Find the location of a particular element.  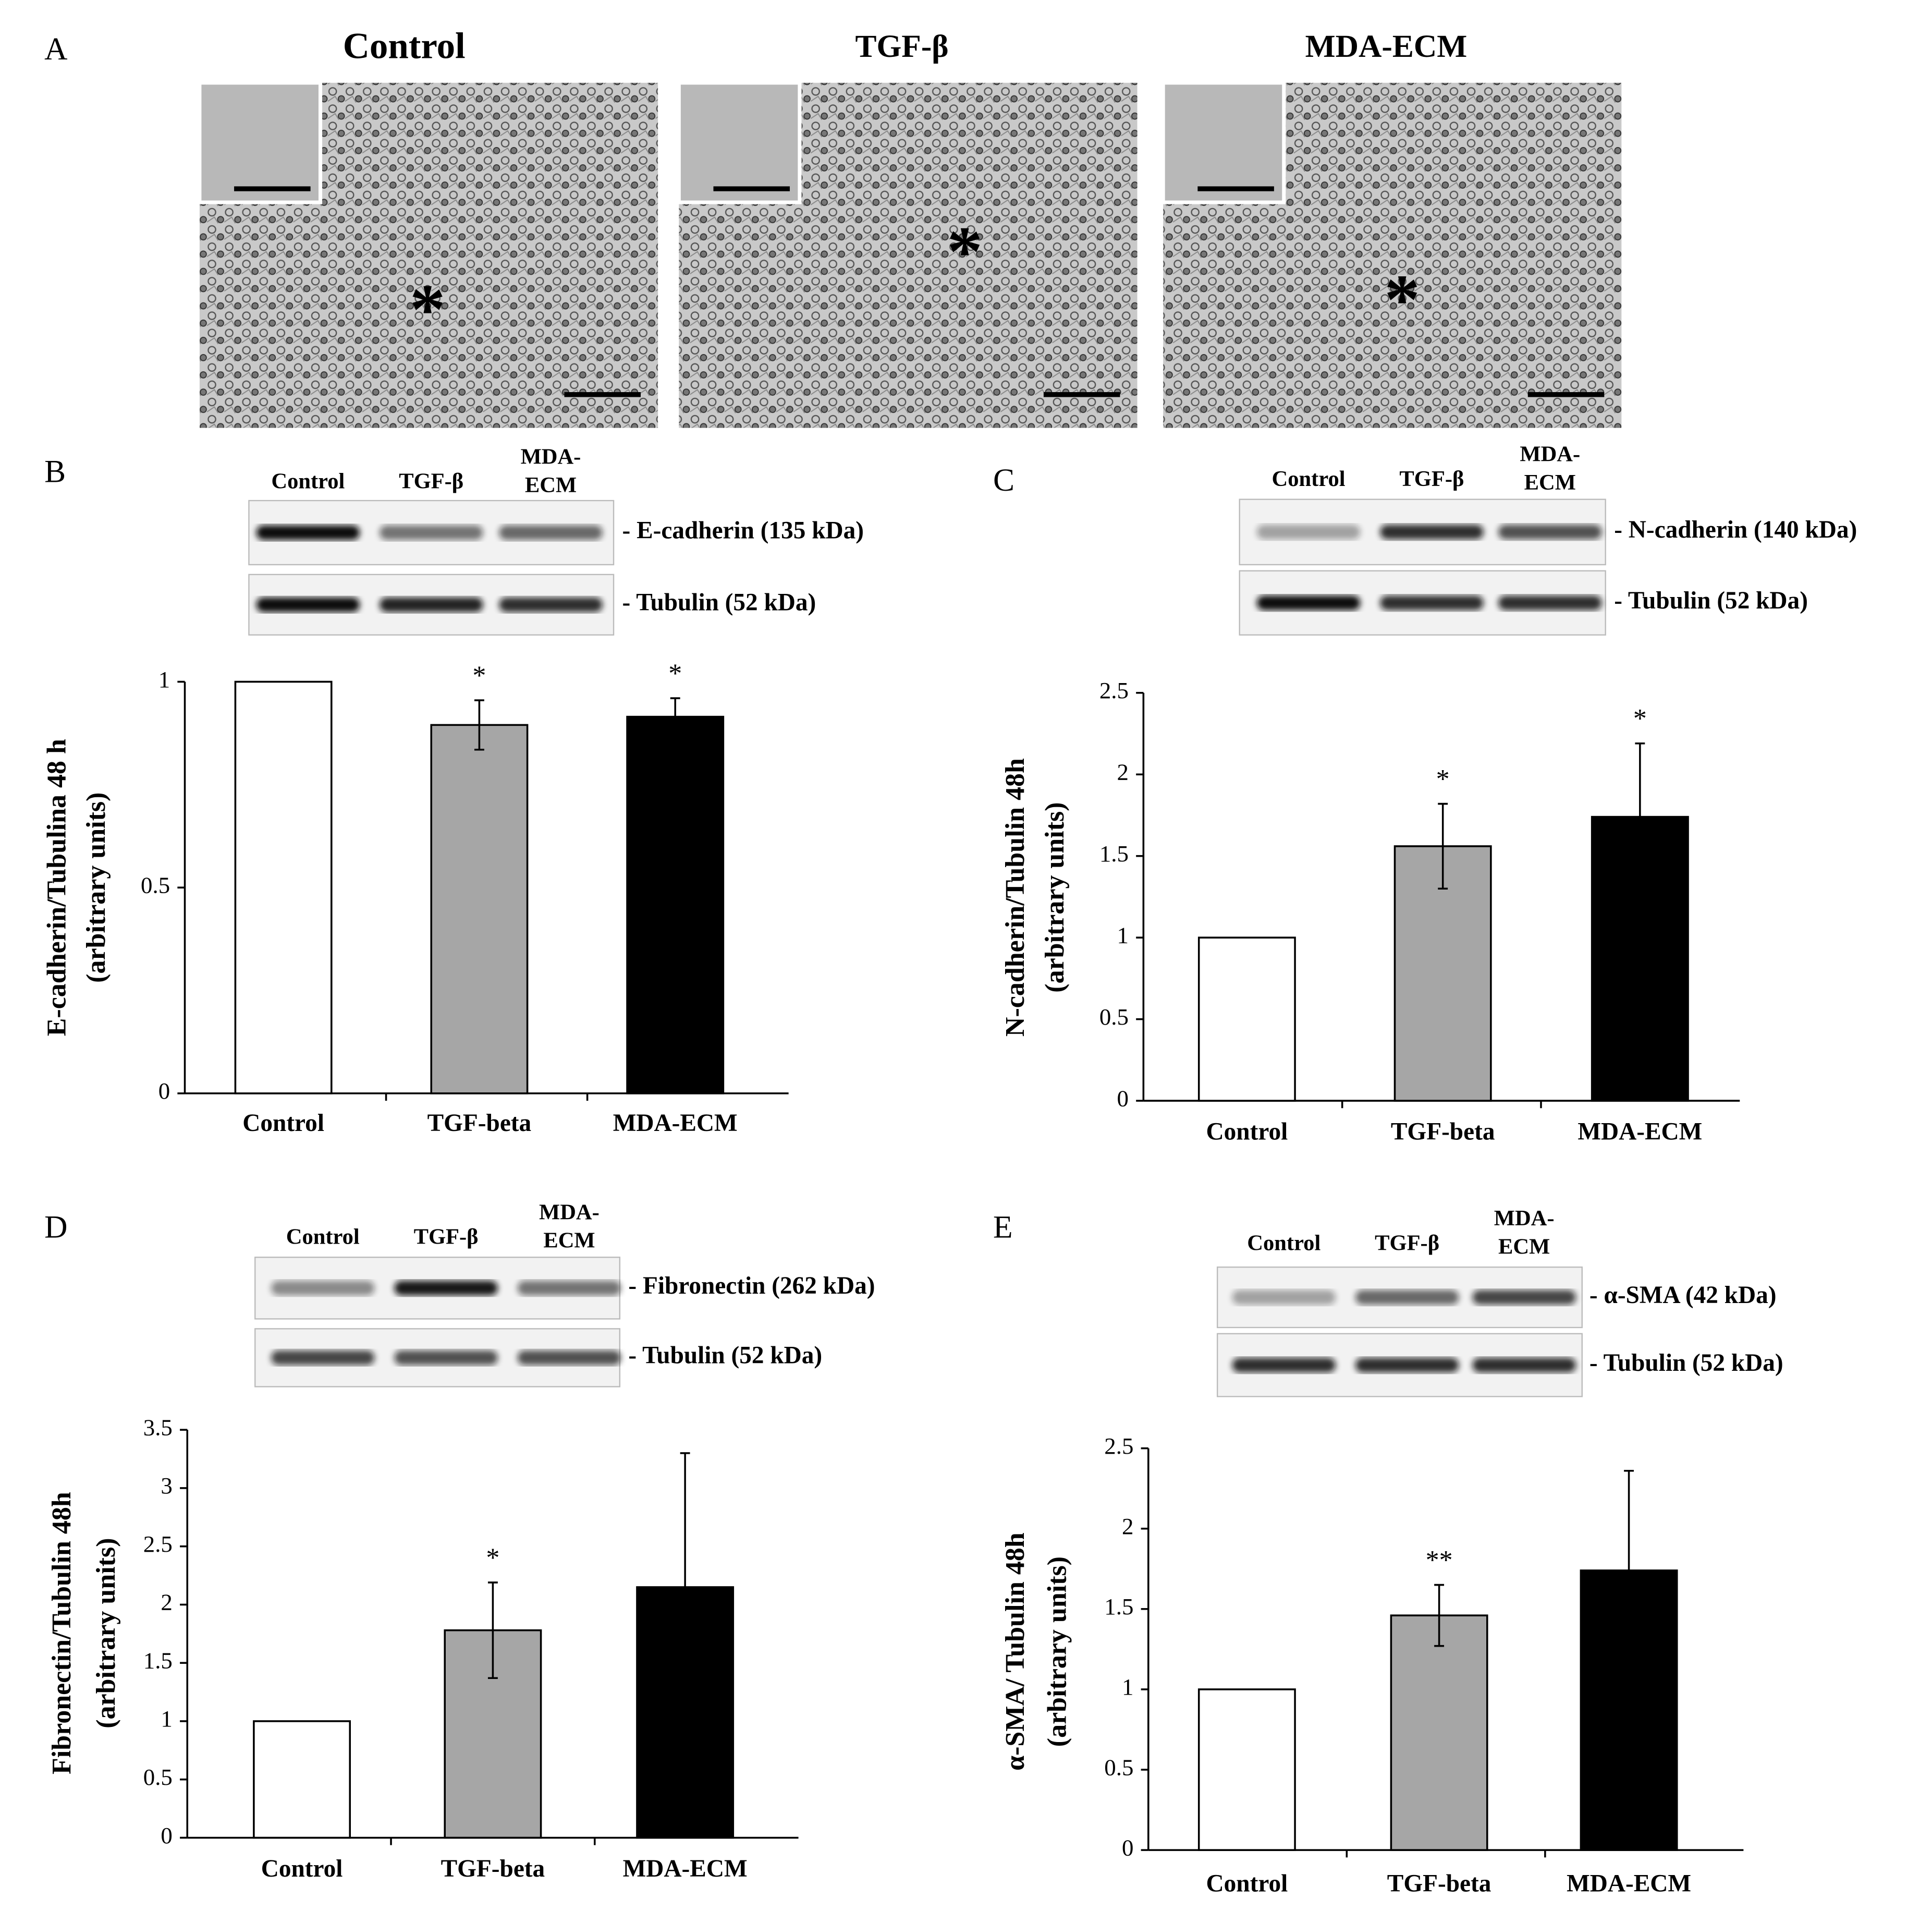

significance-label: ** is located at coordinates (1440, 1560).